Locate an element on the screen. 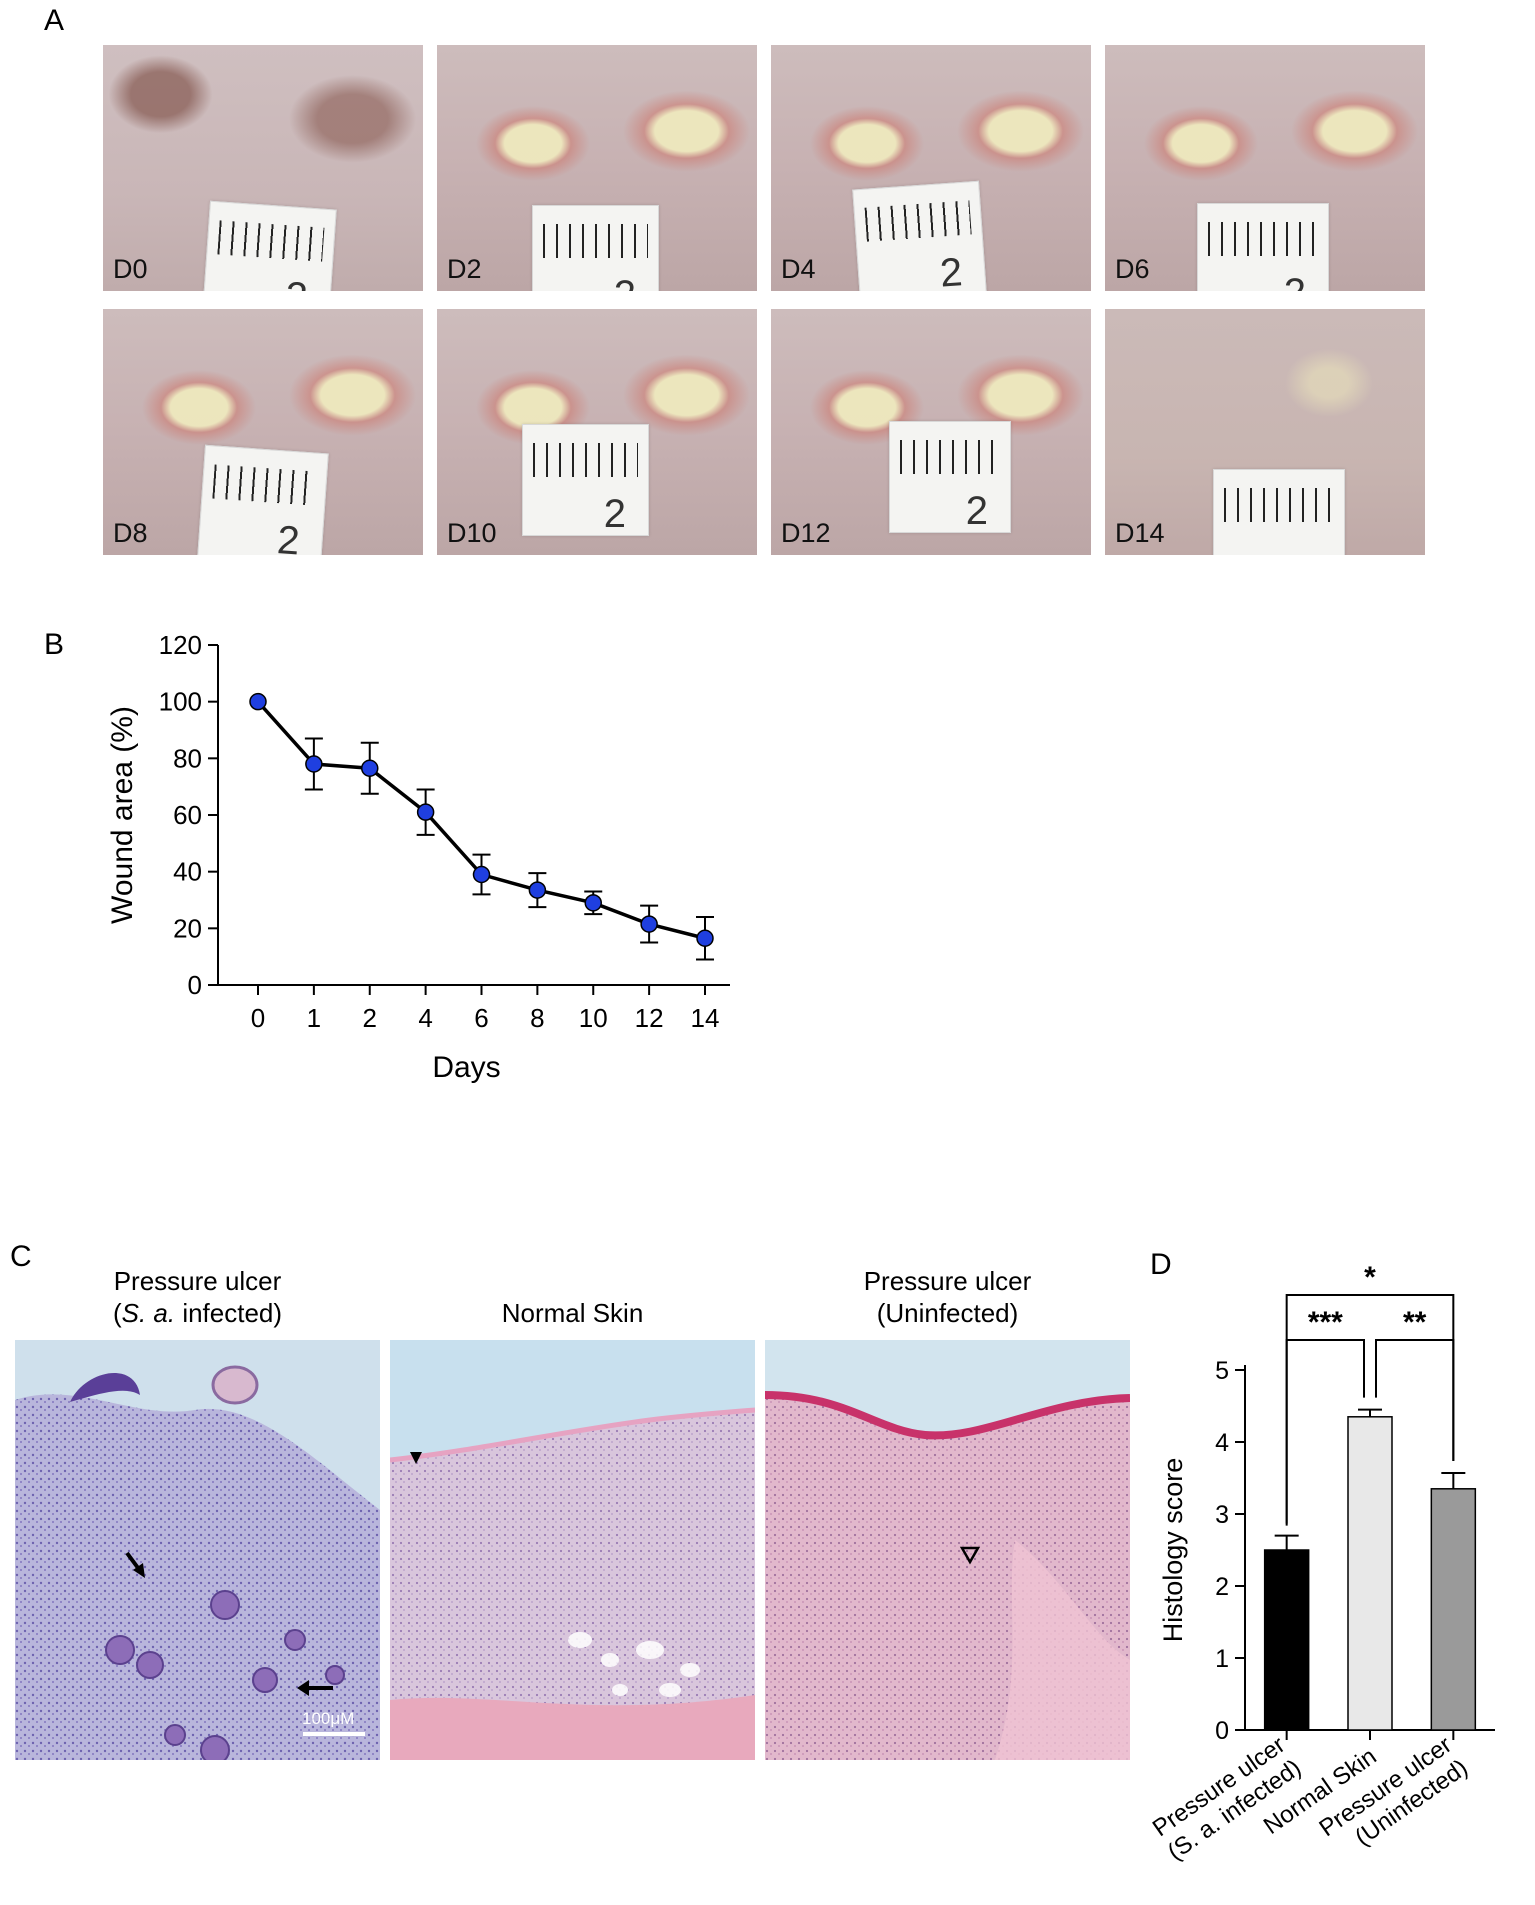 The image size is (1535, 1905). y-tick-label: 1 is located at coordinates (1222, 1659).